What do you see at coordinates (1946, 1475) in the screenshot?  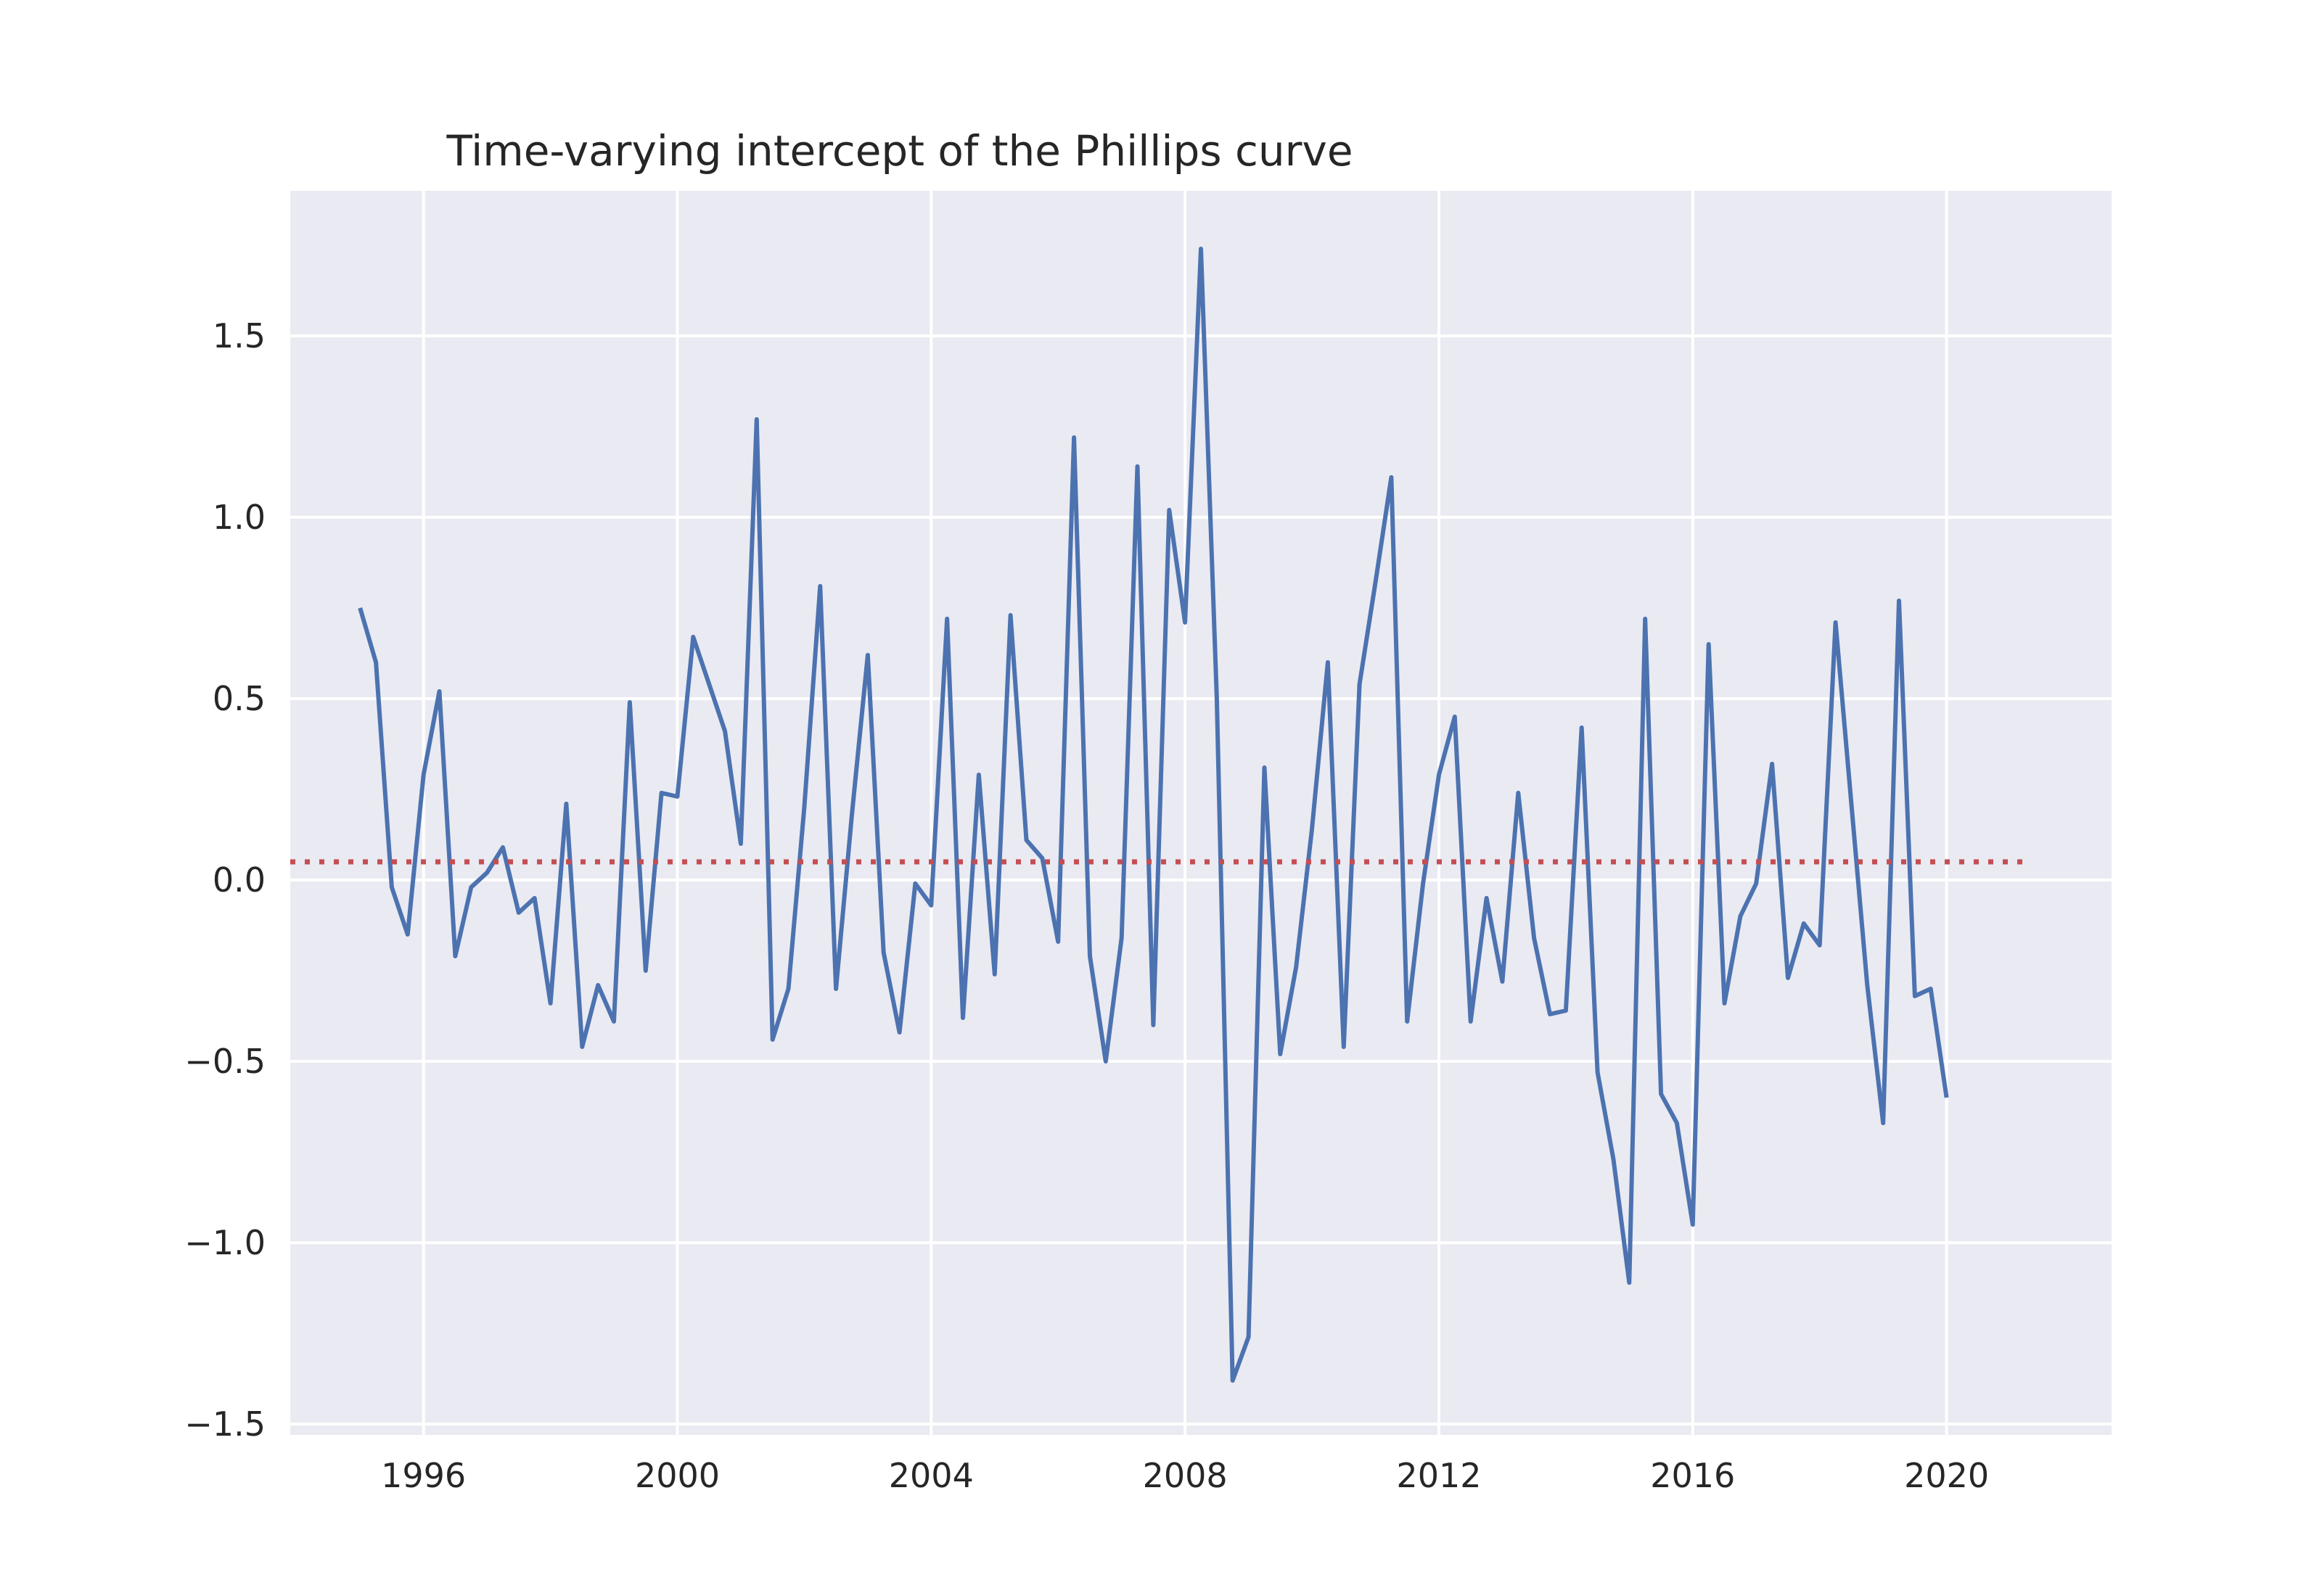 I see `x-tick-label: 2020` at bounding box center [1946, 1475].